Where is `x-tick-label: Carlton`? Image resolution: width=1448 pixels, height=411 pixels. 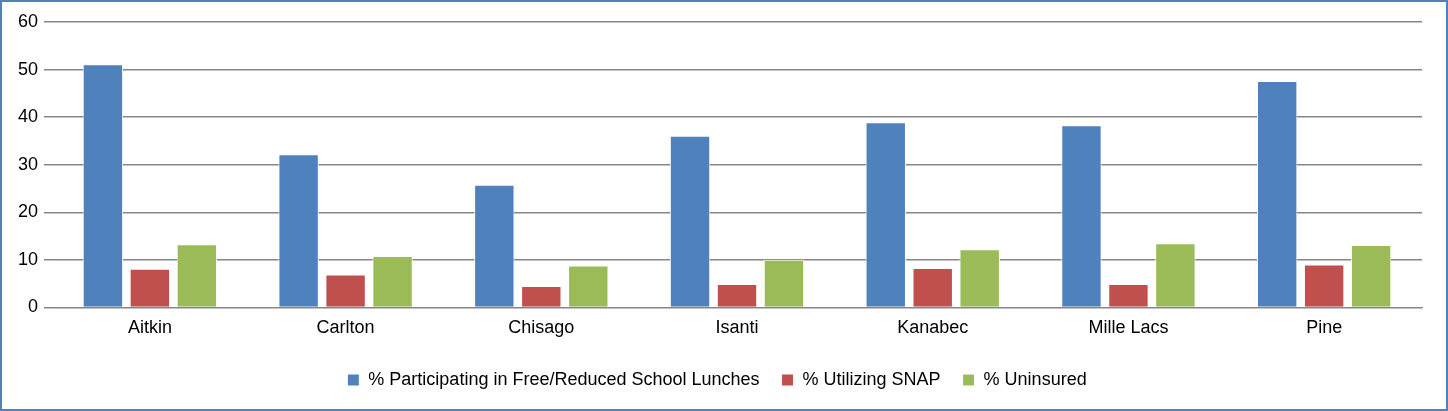 x-tick-label: Carlton is located at coordinates (345, 327).